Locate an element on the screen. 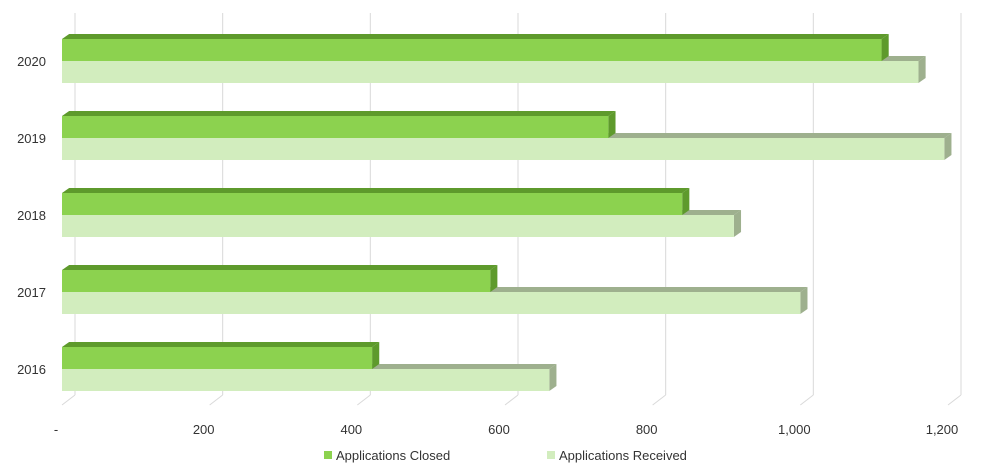  legend: Applications Closed Applications Received is located at coordinates (505, 455).